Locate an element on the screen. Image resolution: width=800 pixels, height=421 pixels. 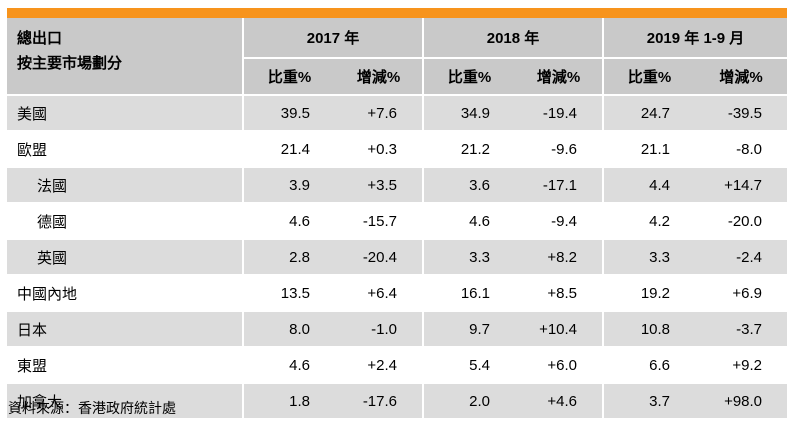
cell-value: 16.1 is located at coordinates (469, 292).